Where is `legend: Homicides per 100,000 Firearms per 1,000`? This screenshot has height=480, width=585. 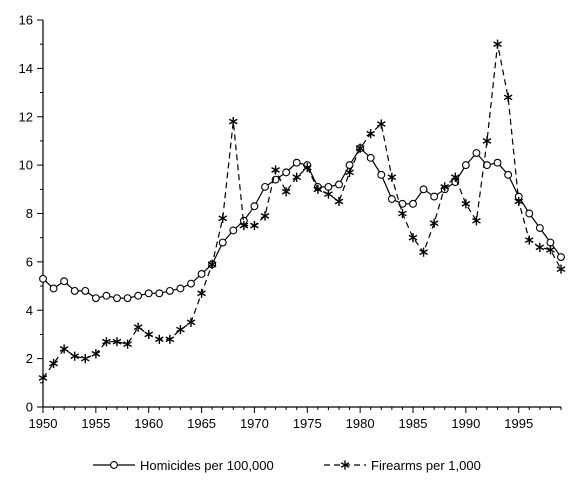 legend: Homicides per 100,000 Firearms per 1,000 is located at coordinates (287, 465).